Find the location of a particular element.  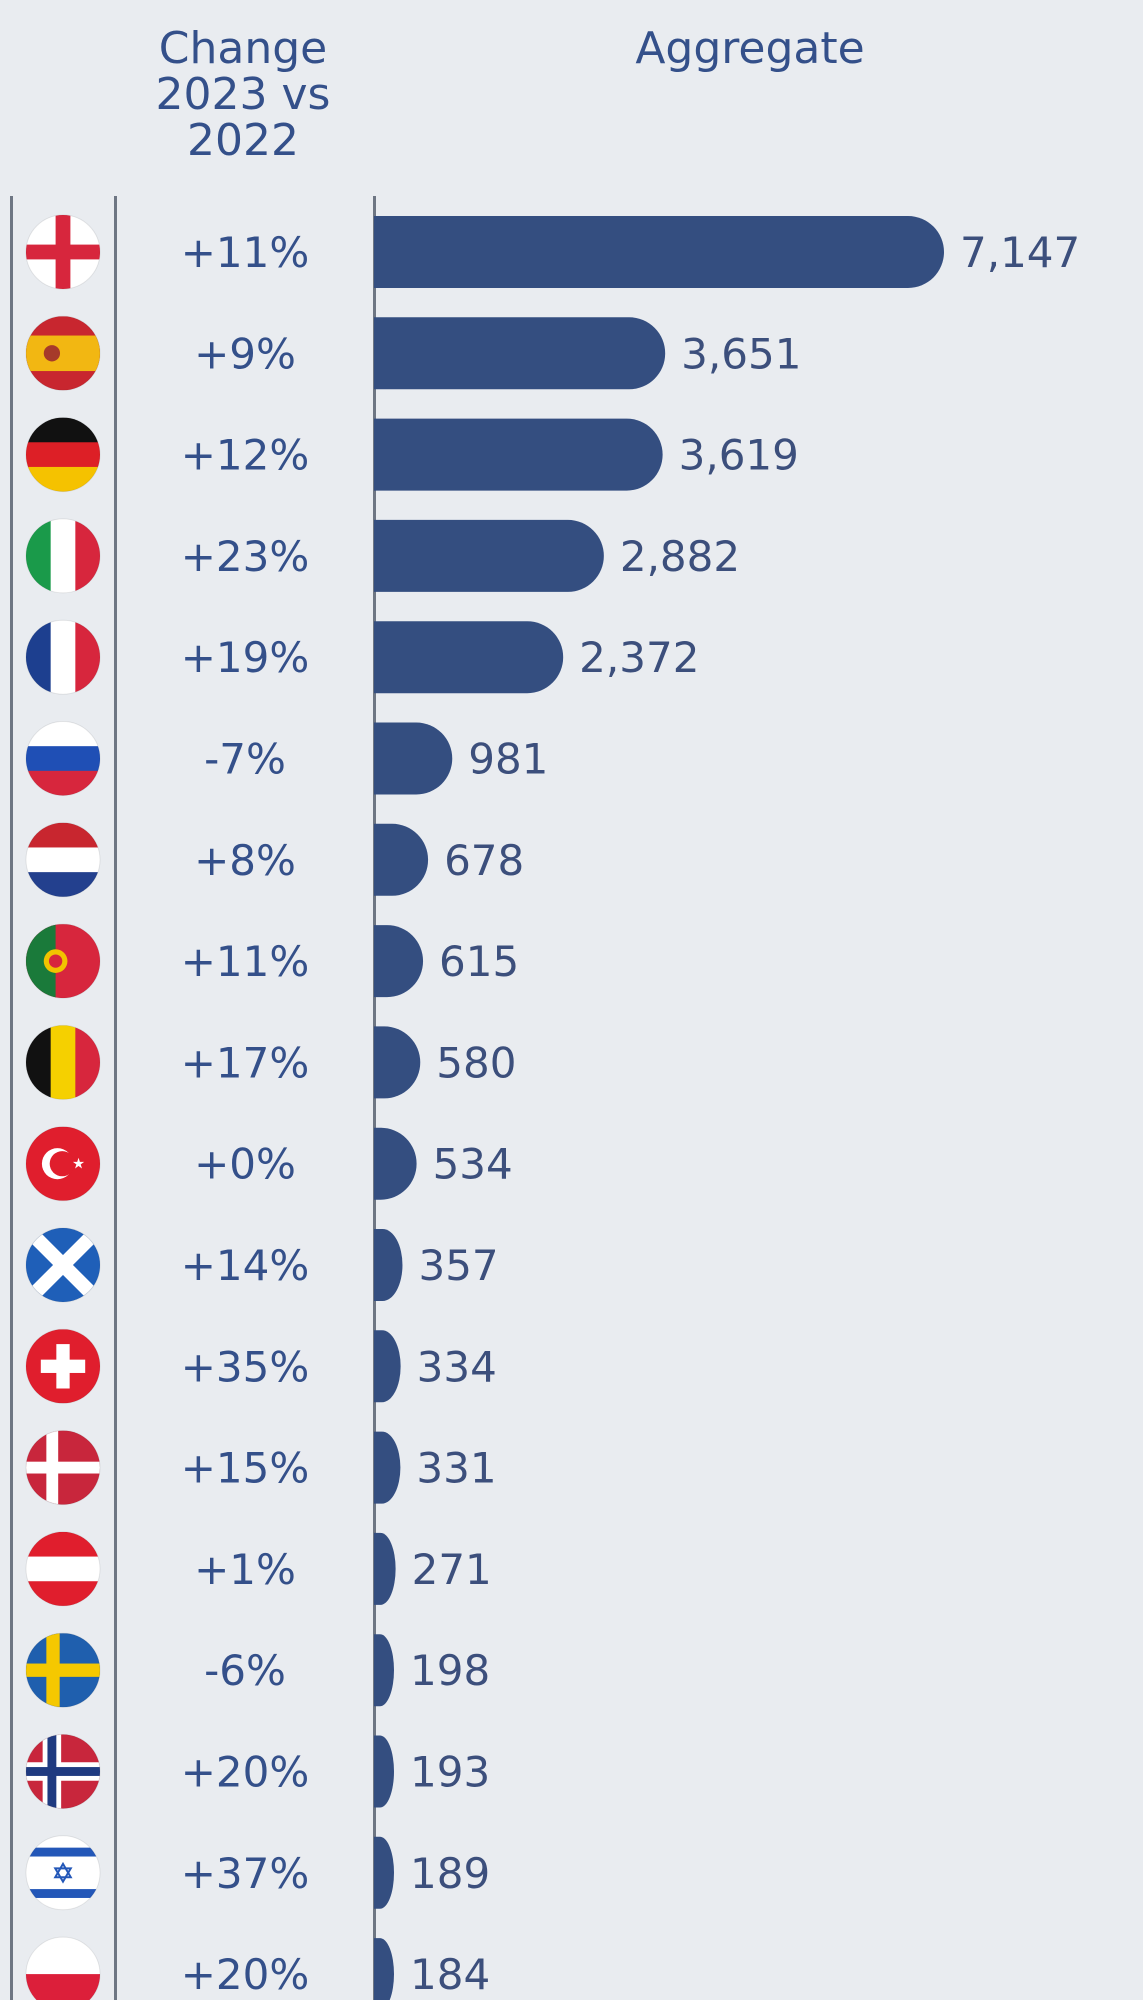

norway-flag-icon is located at coordinates (63, 1771).